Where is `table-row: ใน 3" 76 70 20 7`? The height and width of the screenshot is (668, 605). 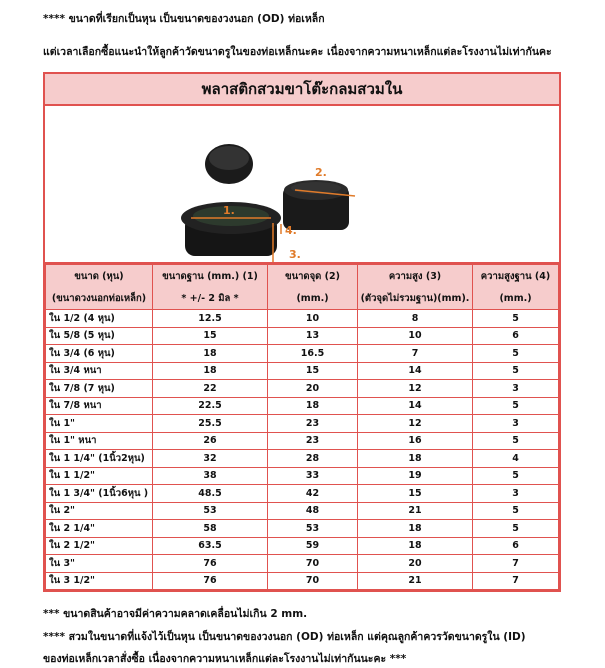 table-row: ใน 3" 76 70 20 7 is located at coordinates (302, 563).